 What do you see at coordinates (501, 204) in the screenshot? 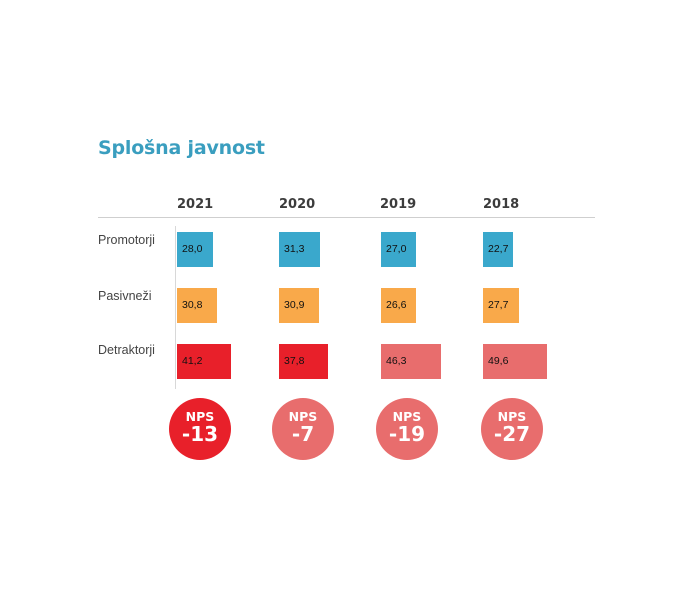
I see `year-header-2018: 2018` at bounding box center [501, 204].